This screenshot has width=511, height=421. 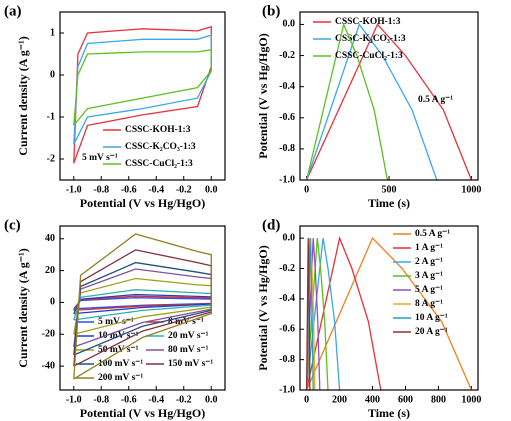 What do you see at coordinates (429, 262) in the screenshot?
I see `legend-label: 2 A g⁻¹` at bounding box center [429, 262].